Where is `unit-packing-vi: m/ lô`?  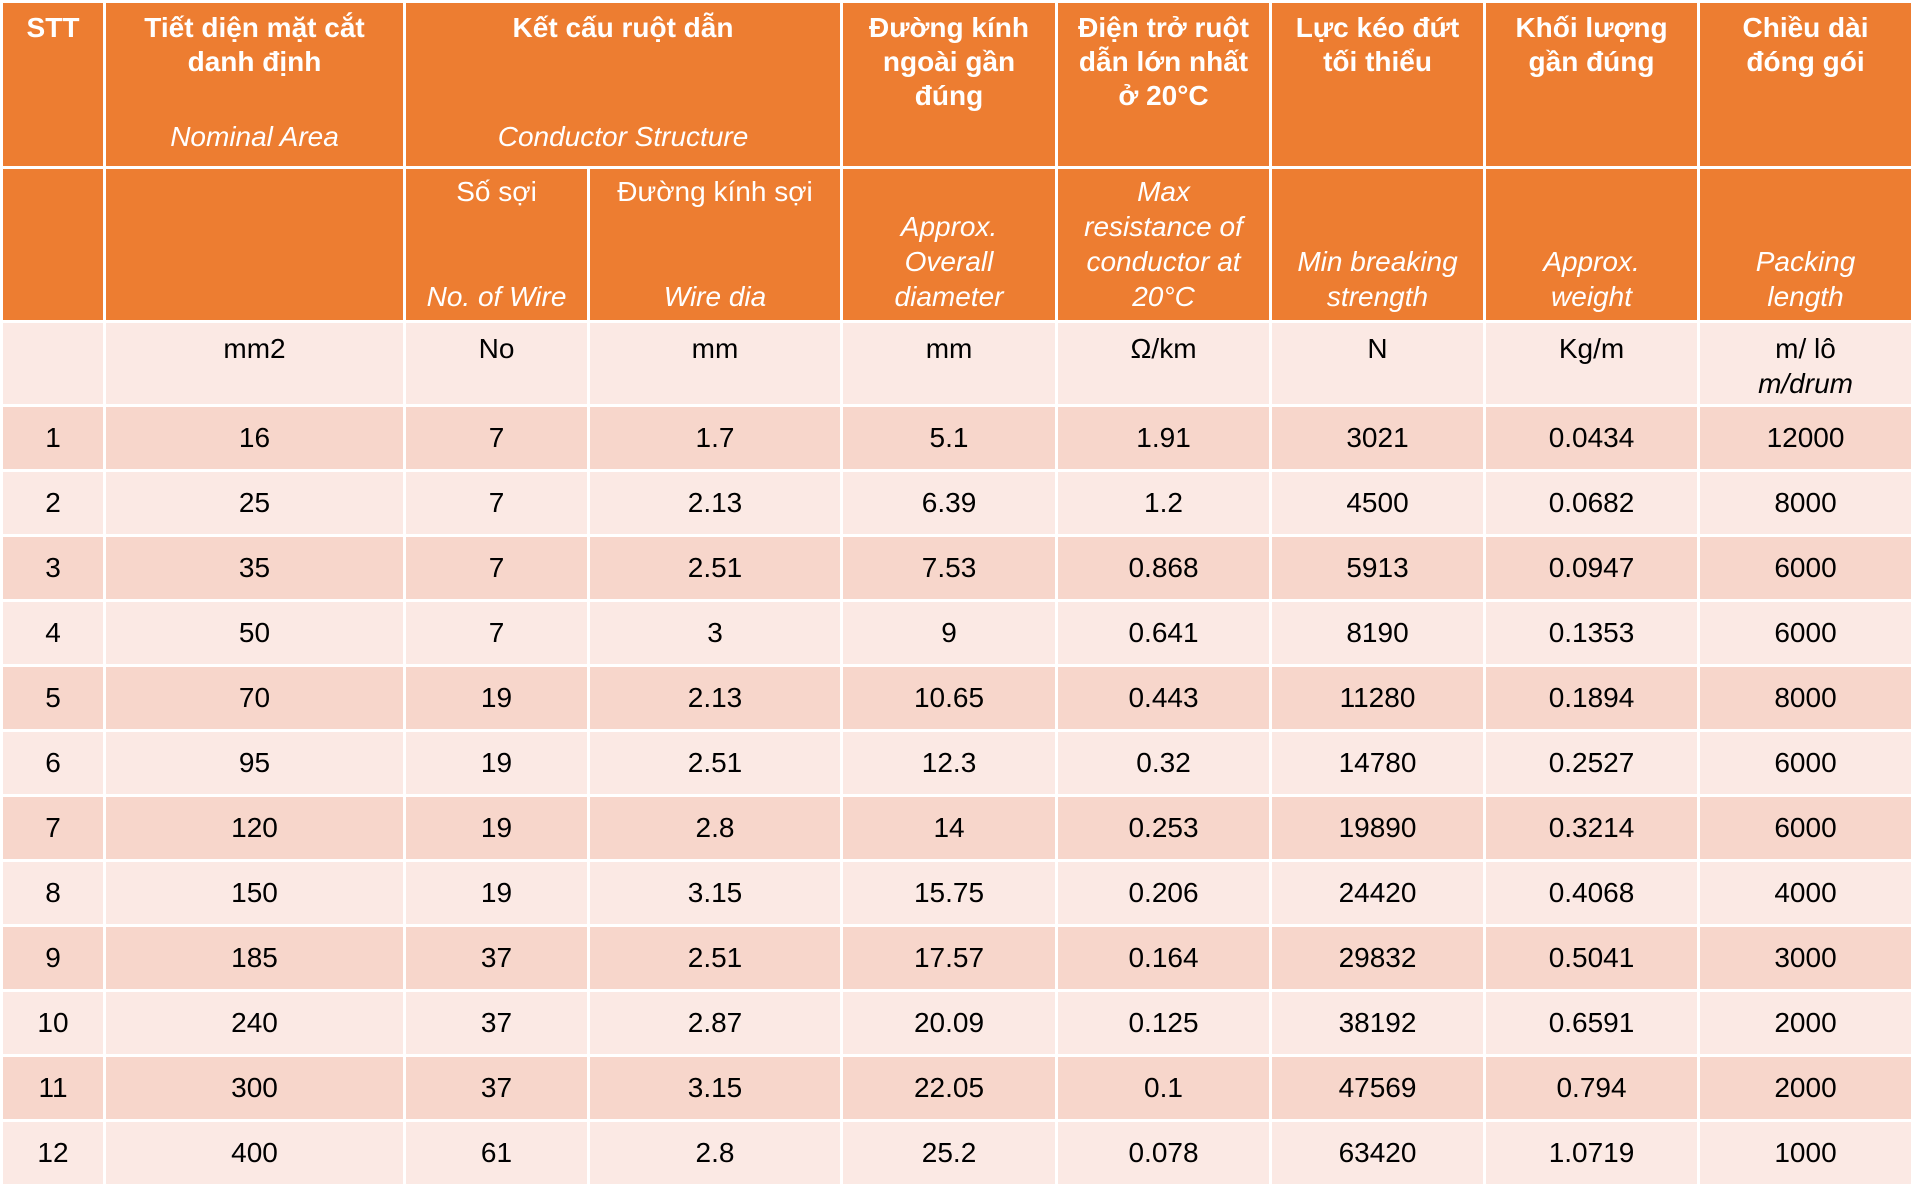 unit-packing-vi: m/ lô is located at coordinates (1805, 348).